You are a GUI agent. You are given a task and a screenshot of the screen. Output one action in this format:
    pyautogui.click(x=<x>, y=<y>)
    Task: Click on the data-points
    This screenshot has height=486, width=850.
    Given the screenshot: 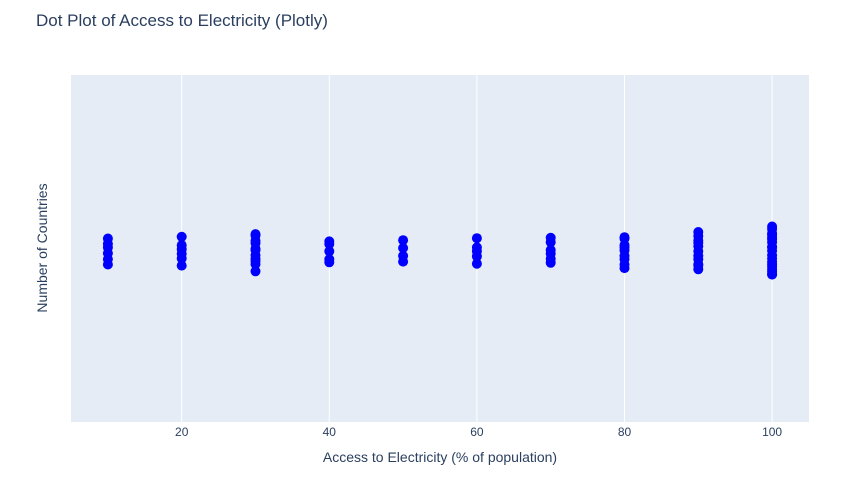 What is the action you would take?
    pyautogui.click(x=440, y=250)
    